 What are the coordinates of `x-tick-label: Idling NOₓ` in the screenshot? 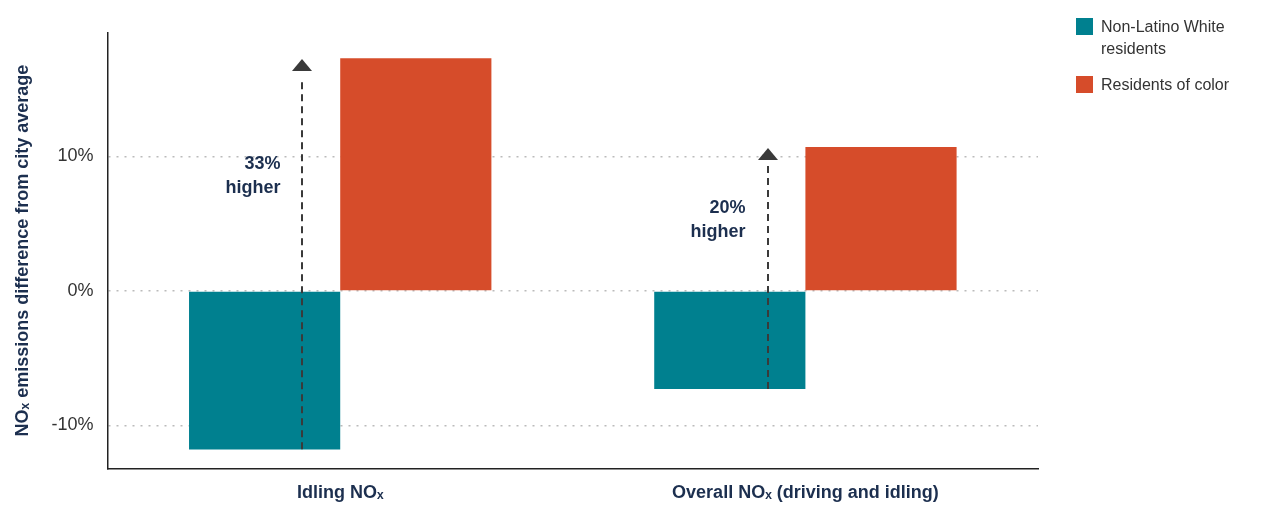 It's located at (340, 492).